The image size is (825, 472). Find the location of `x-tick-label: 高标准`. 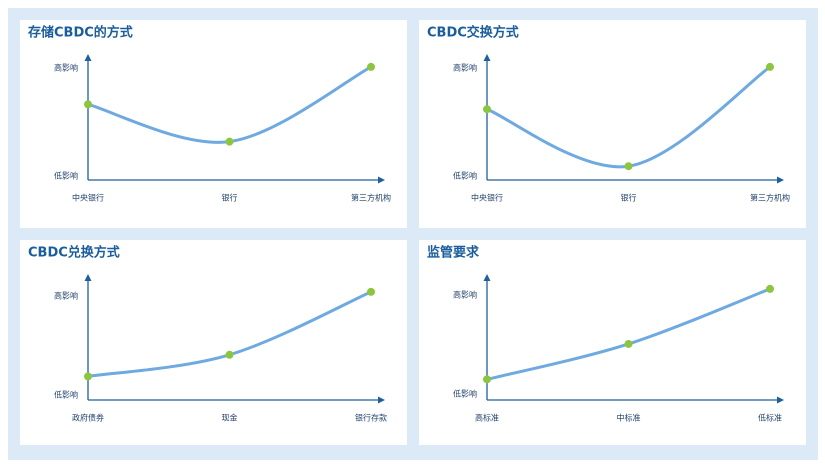

x-tick-label: 高标准 is located at coordinates (487, 418).